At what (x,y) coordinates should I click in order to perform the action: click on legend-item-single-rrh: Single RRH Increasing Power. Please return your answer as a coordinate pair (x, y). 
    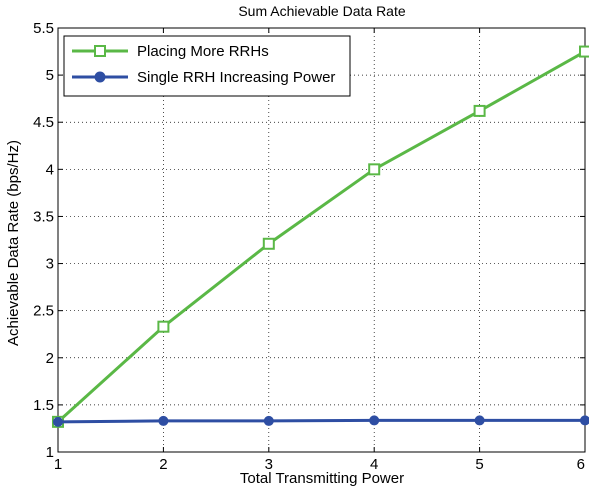
    Looking at the image, I should click on (203, 77).